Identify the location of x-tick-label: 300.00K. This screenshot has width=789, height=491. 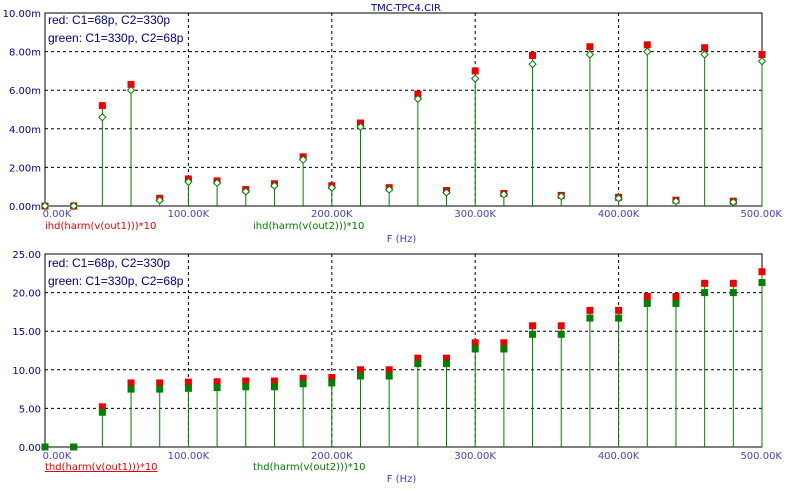
(475, 456).